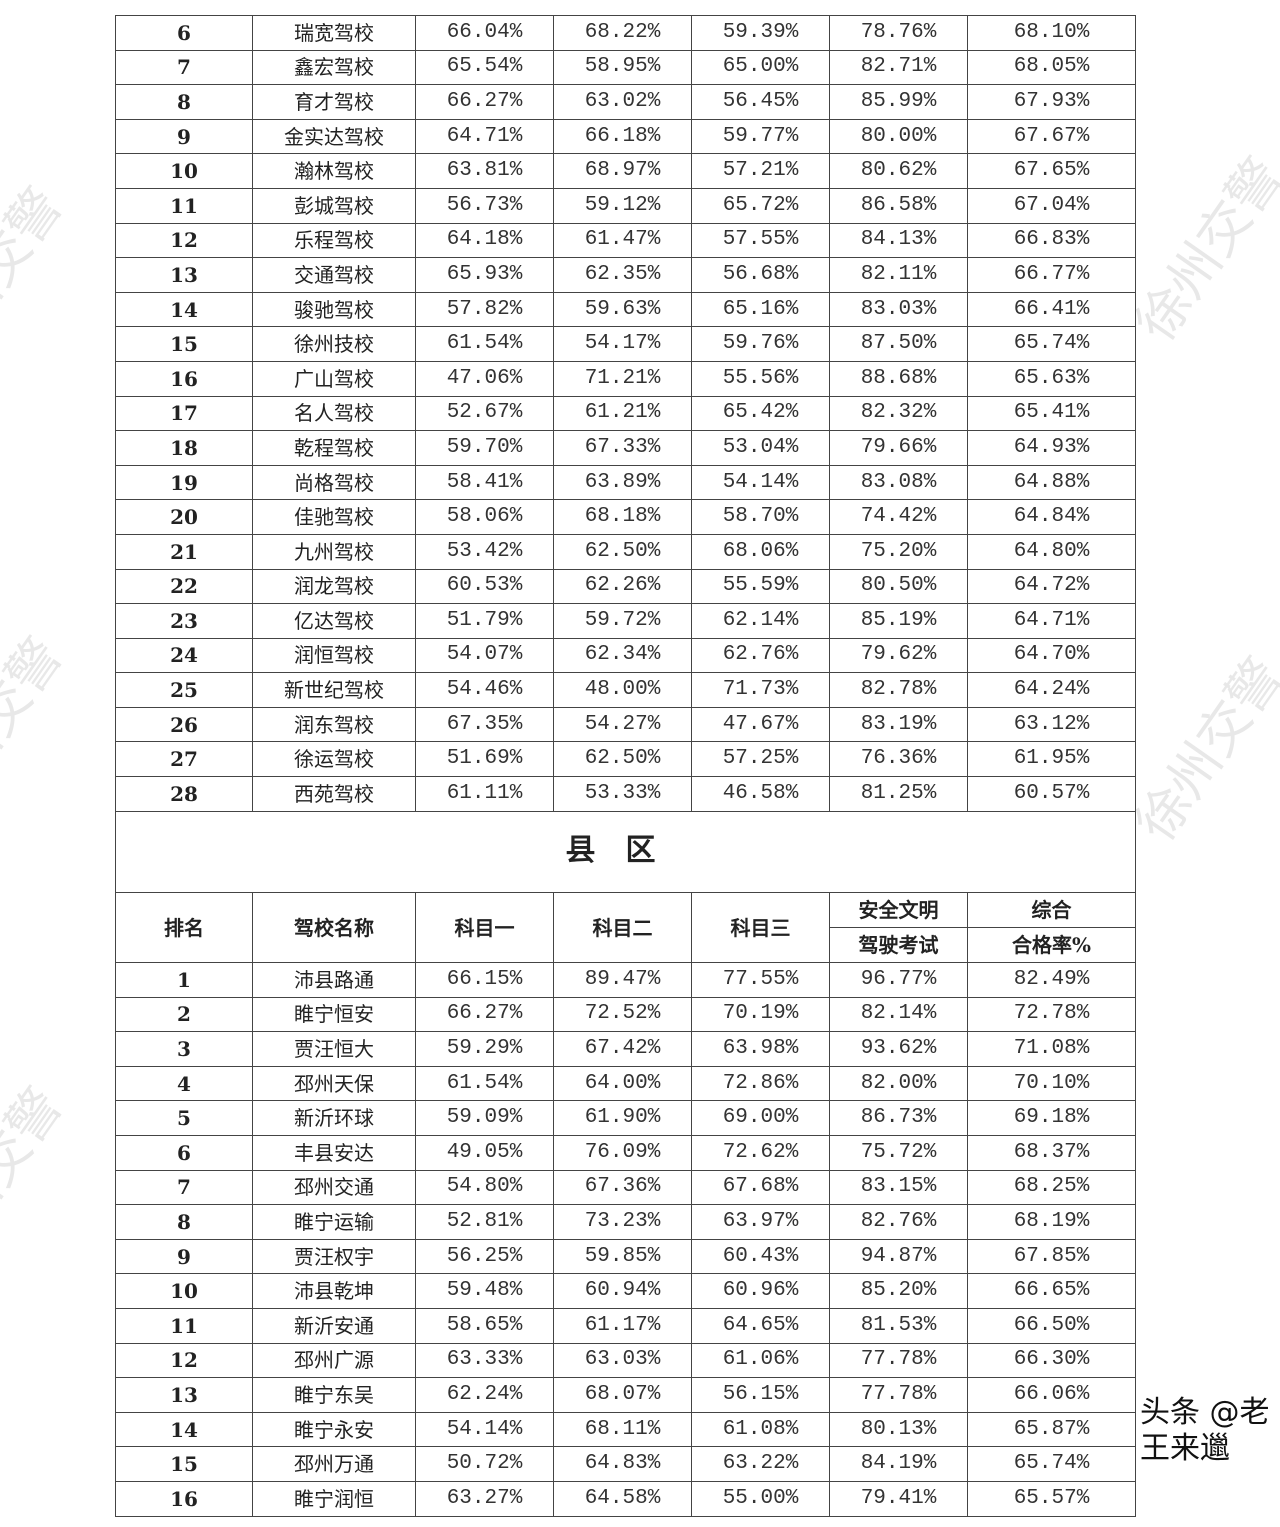 Image resolution: width=1280 pixels, height=1527 pixels. I want to click on rate-cell: 60.57%, so click(1051, 794).